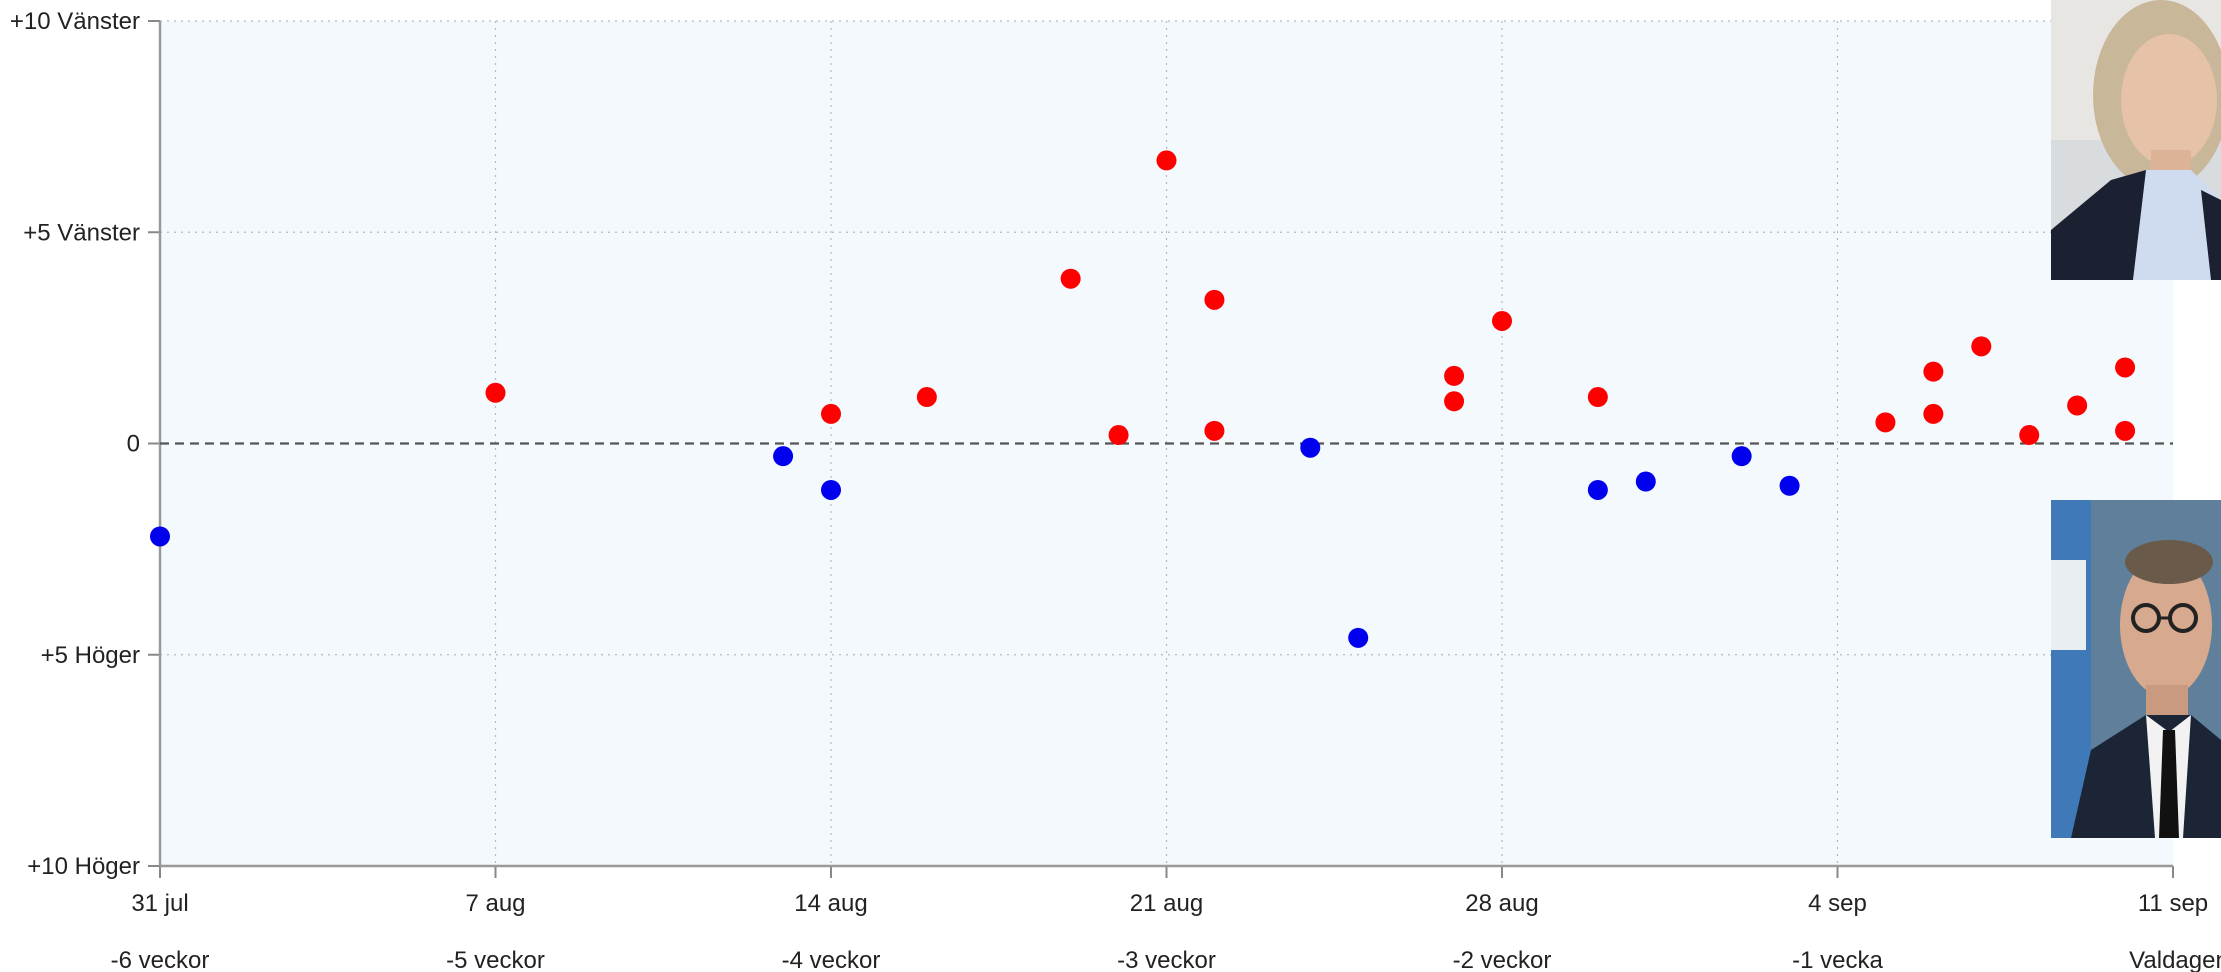 This screenshot has height=972, width=2221. Describe the element at coordinates (1166, 959) in the screenshot. I see `x-tick-sublabel: -3 veckor` at that location.